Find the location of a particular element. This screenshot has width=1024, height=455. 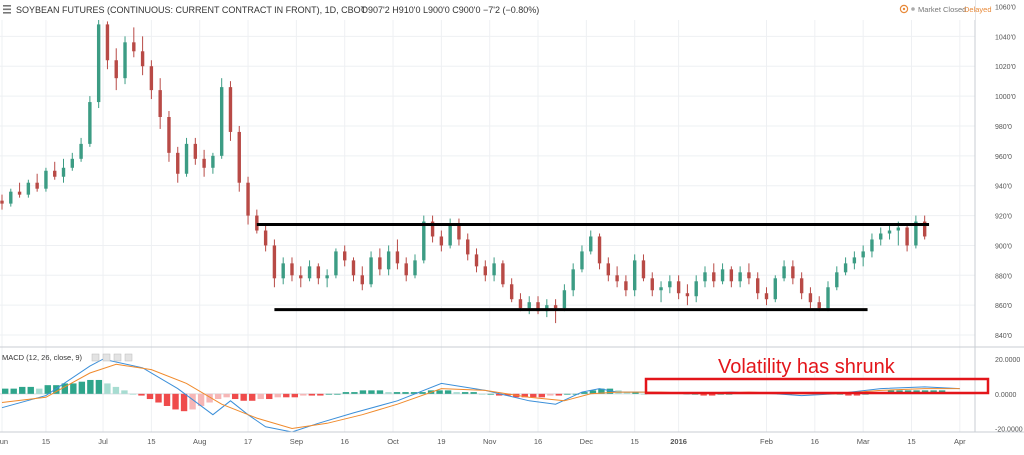

macd-label: MACD (12, 26, close, 9) is located at coordinates (42, 357).